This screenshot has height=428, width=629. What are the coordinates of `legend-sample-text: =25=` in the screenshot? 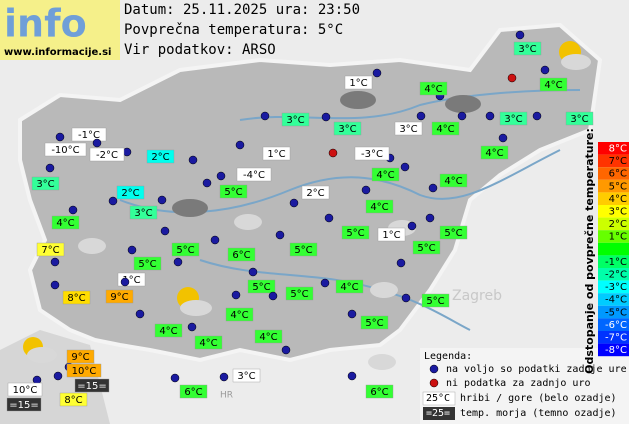 It's located at (438, 413).